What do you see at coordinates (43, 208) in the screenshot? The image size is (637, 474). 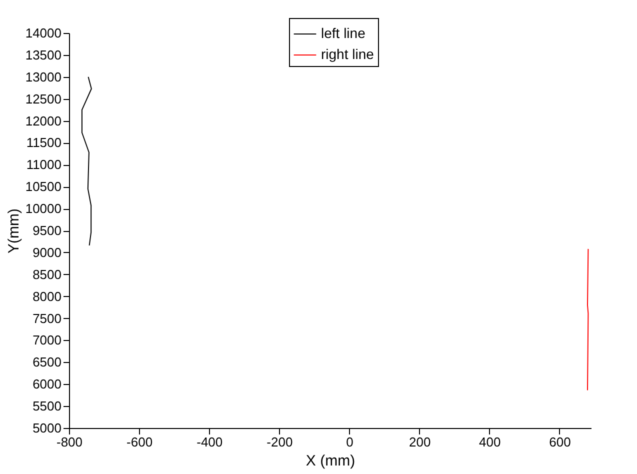 I see `y-tick-label: 10000` at bounding box center [43, 208].